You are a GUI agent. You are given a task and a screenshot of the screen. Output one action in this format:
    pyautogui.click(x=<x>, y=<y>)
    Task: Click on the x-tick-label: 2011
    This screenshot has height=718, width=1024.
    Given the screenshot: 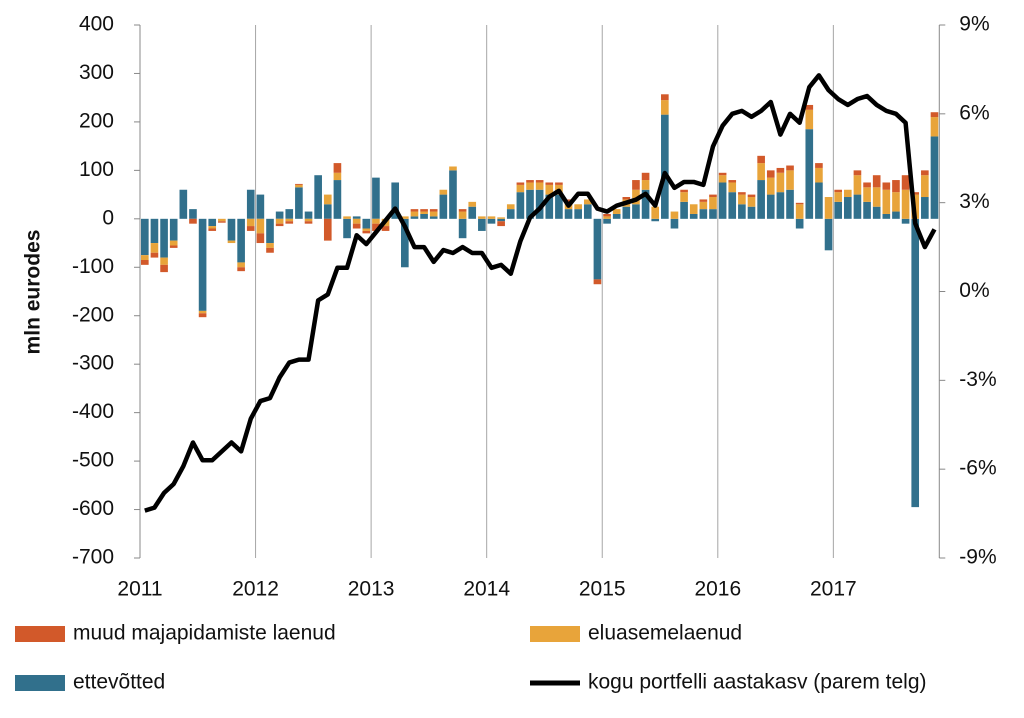 What is the action you would take?
    pyautogui.click(x=139, y=589)
    